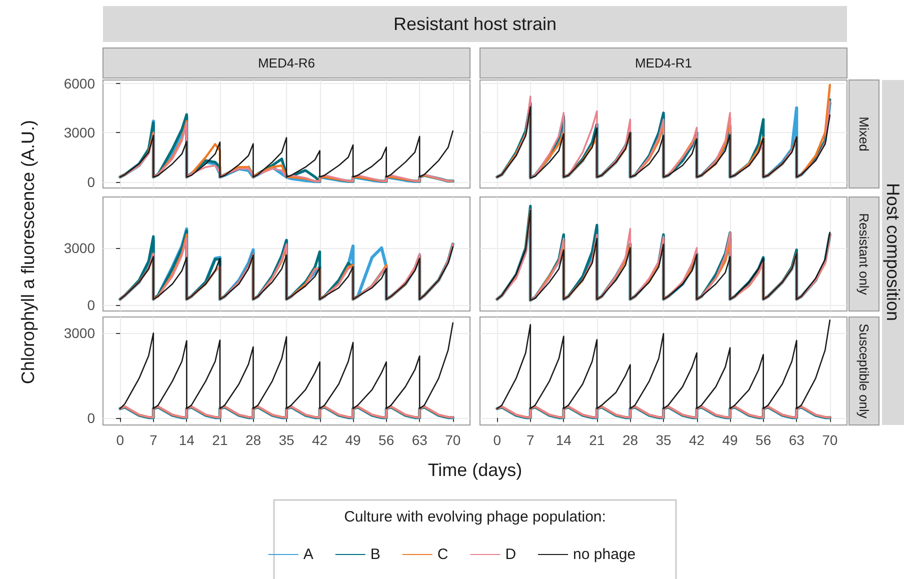 The image size is (904, 579). I want to click on legend-label: C, so click(442, 554).